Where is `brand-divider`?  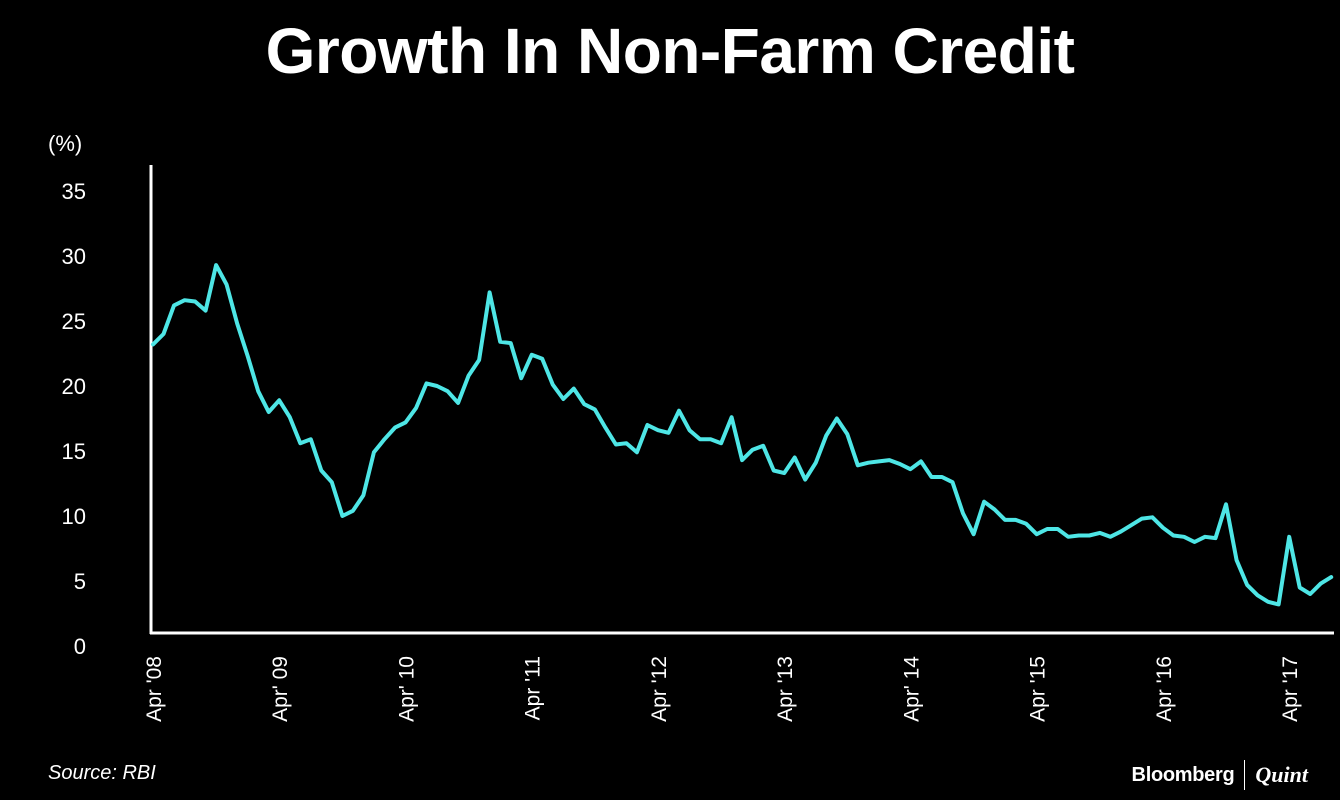
brand-divider is located at coordinates (1245, 775).